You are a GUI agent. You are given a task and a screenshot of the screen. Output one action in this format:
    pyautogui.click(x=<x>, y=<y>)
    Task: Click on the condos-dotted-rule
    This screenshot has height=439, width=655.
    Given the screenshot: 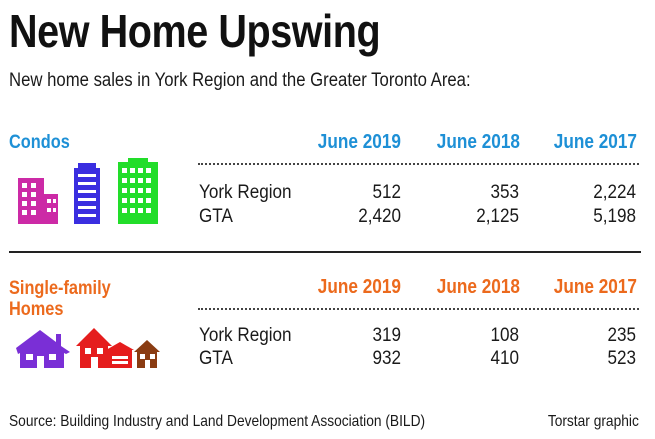 What is the action you would take?
    pyautogui.click(x=418, y=164)
    